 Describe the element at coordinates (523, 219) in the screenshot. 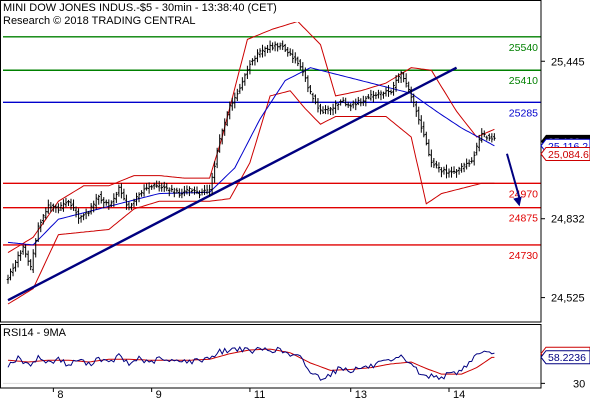

I see `level-label-24875: 24875` at that location.